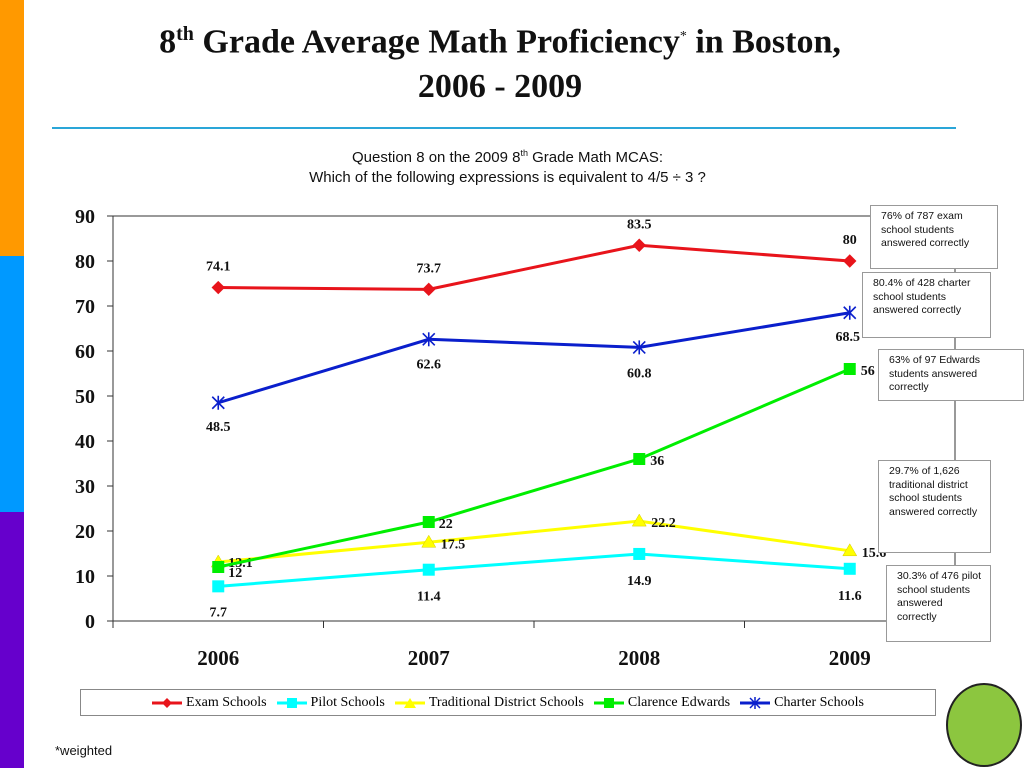 This screenshot has width=1024, height=768. I want to click on title-text: Grade Average Math Proficiency, so click(441, 42).